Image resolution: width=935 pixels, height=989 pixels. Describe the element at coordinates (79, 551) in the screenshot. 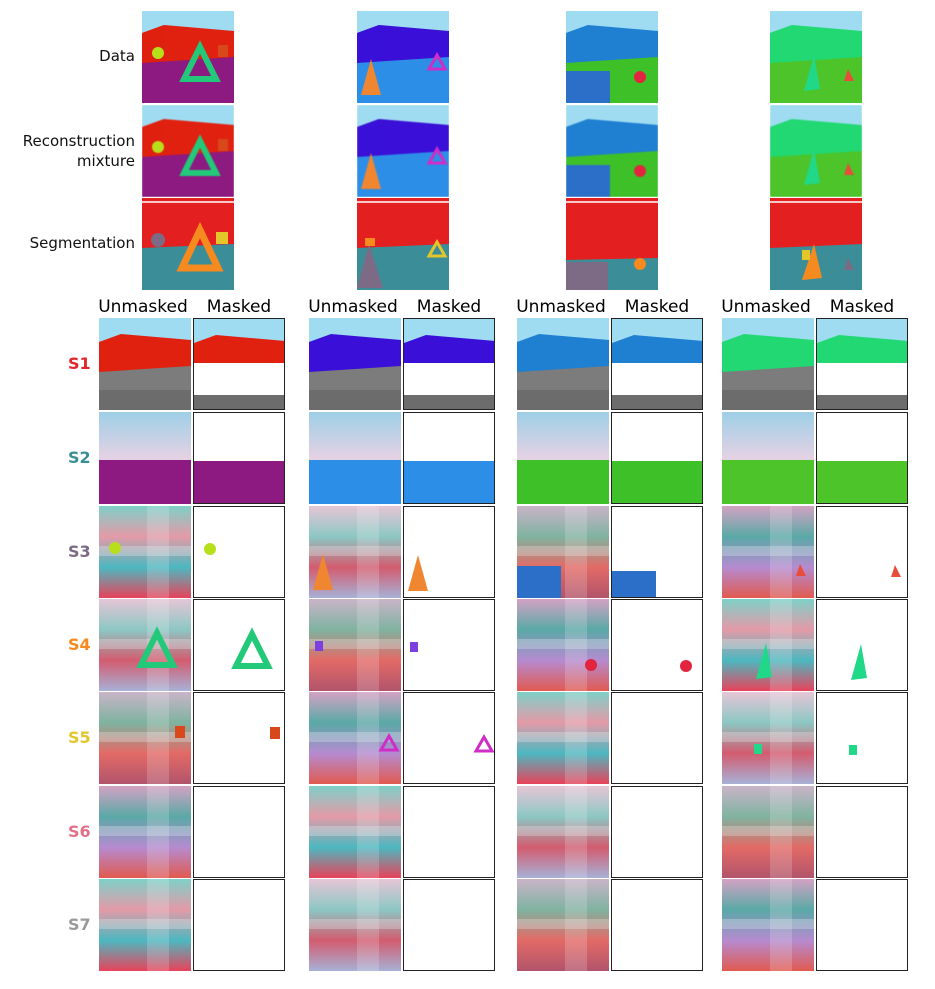

I see `slot-label-s3: S3` at that location.